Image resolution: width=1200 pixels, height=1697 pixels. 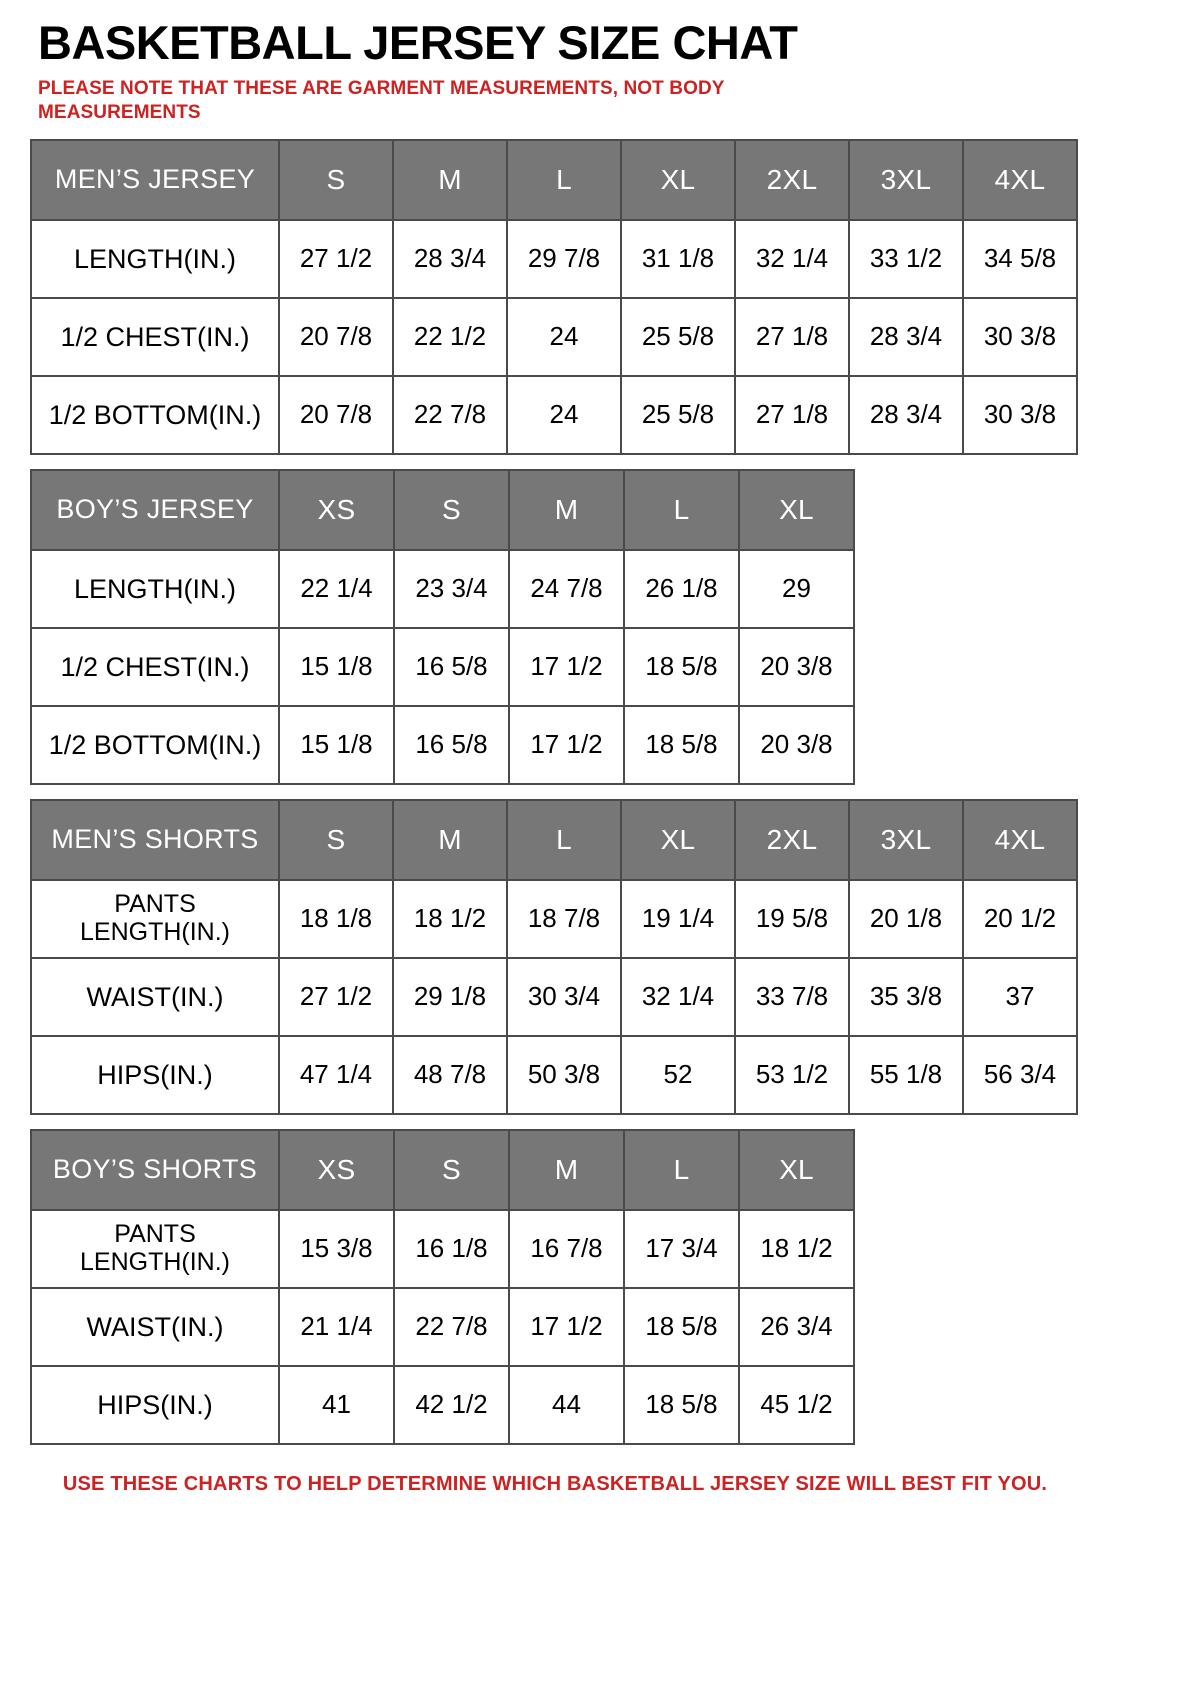 I want to click on table-header-row: MEN’S SHORTS S M L XL 2XL 3XL 4XL, so click(x=554, y=839).